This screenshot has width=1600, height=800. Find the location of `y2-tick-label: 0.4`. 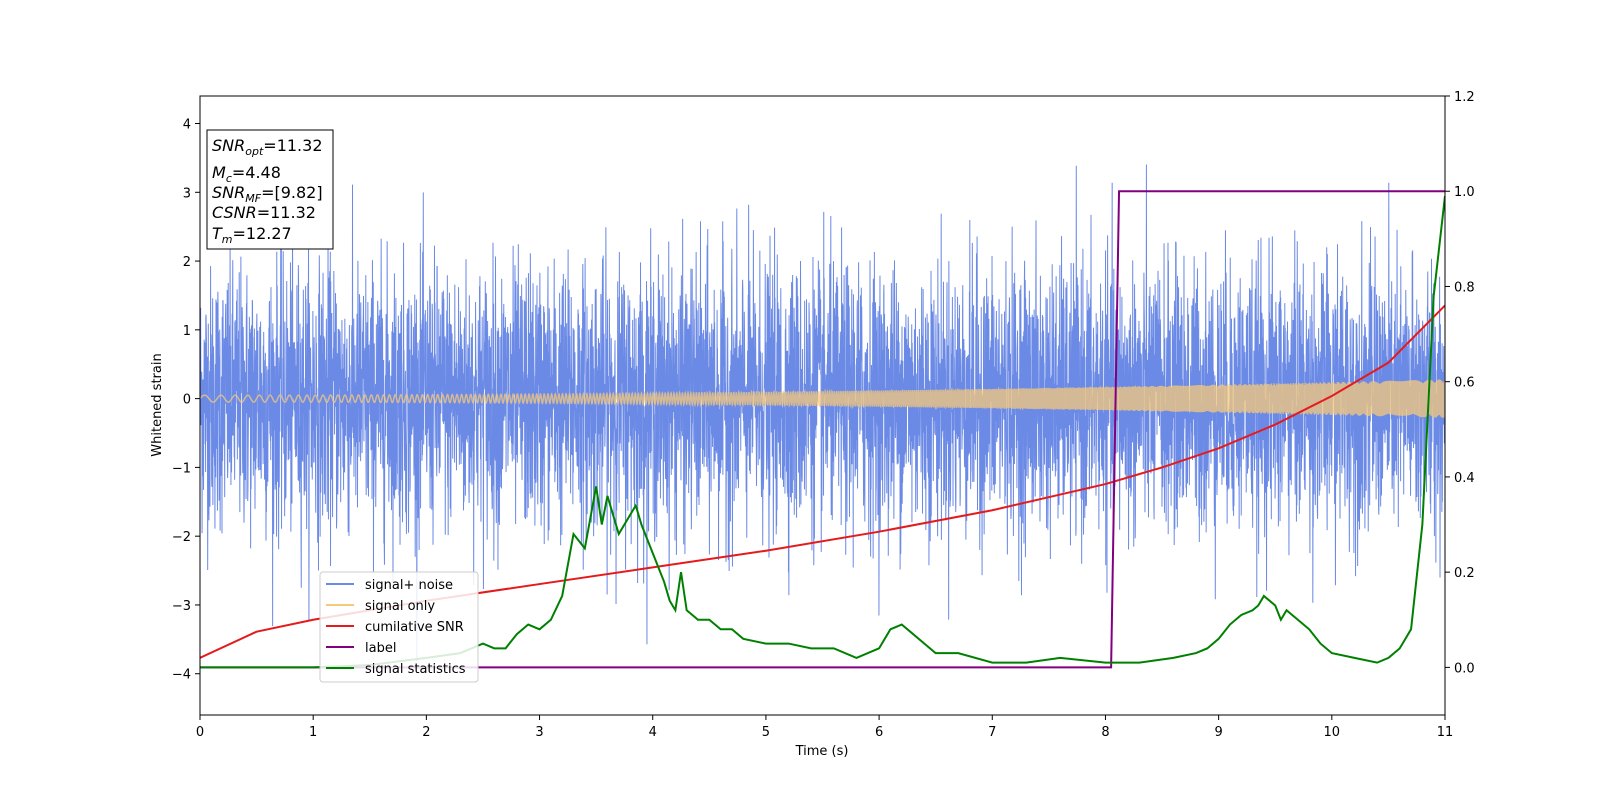

y2-tick-label: 0.4 is located at coordinates (1464, 478).